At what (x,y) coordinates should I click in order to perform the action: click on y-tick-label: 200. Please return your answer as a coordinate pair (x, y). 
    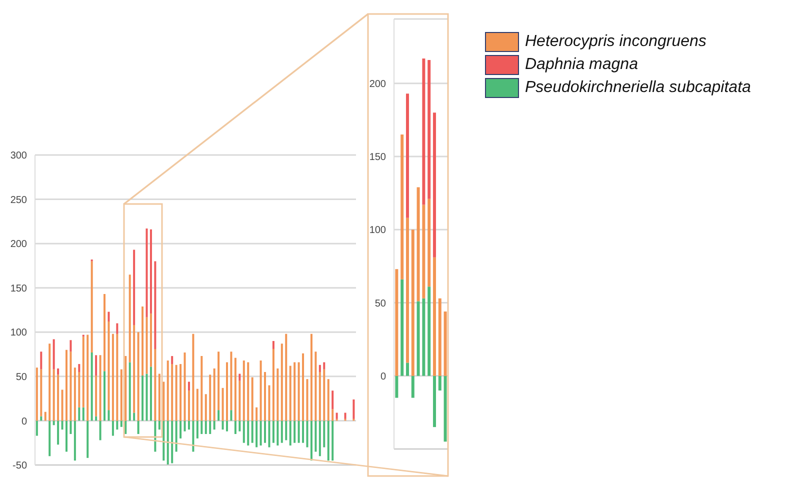
    Looking at the image, I should click on (377, 84).